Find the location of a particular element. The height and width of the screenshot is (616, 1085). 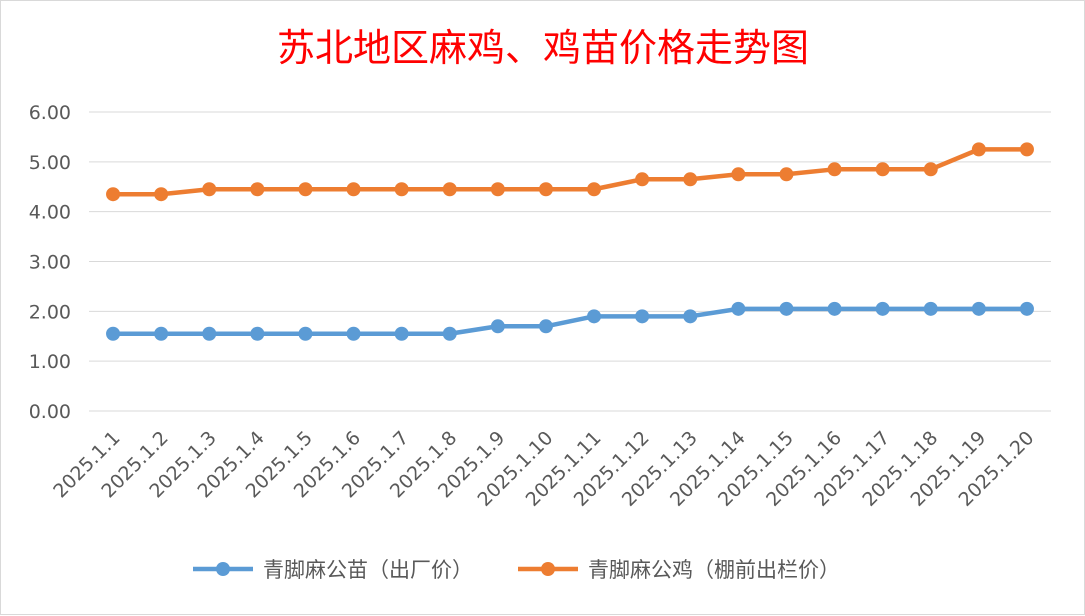

y-axis-ticks: 0.00 1.00 2.00 3.00 4.00 5.00 6.00 is located at coordinates (50, 262).